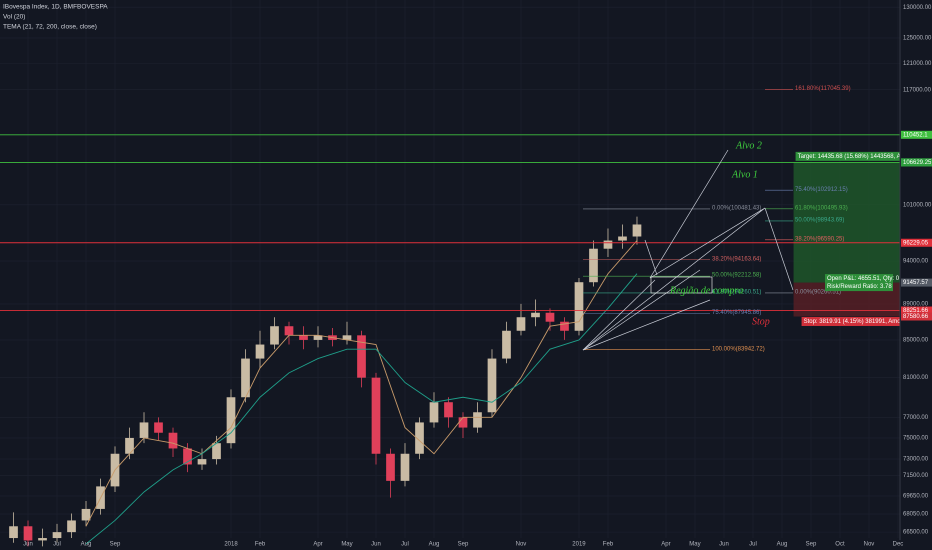  I want to click on axis-bg, so click(916, 275).